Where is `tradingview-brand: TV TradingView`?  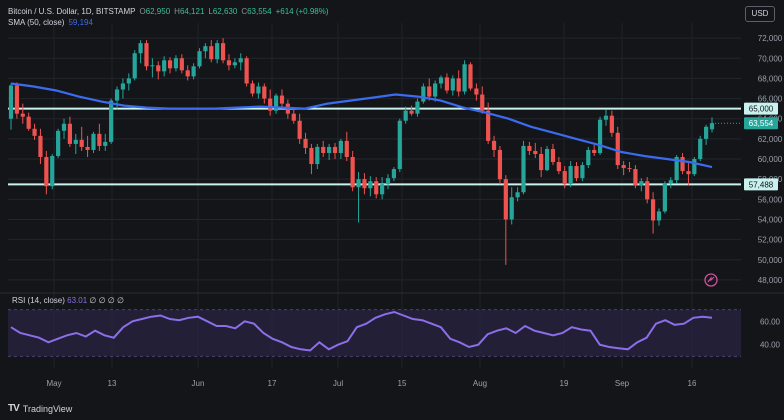
tradingview-brand: TV TradingView is located at coordinates (40, 408).